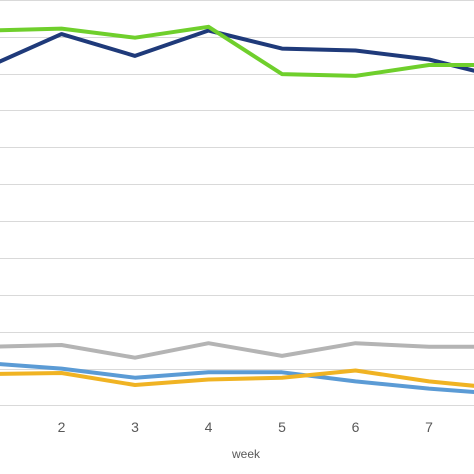 This screenshot has height=474, width=474. I want to click on x-axis-title: week, so click(246, 454).